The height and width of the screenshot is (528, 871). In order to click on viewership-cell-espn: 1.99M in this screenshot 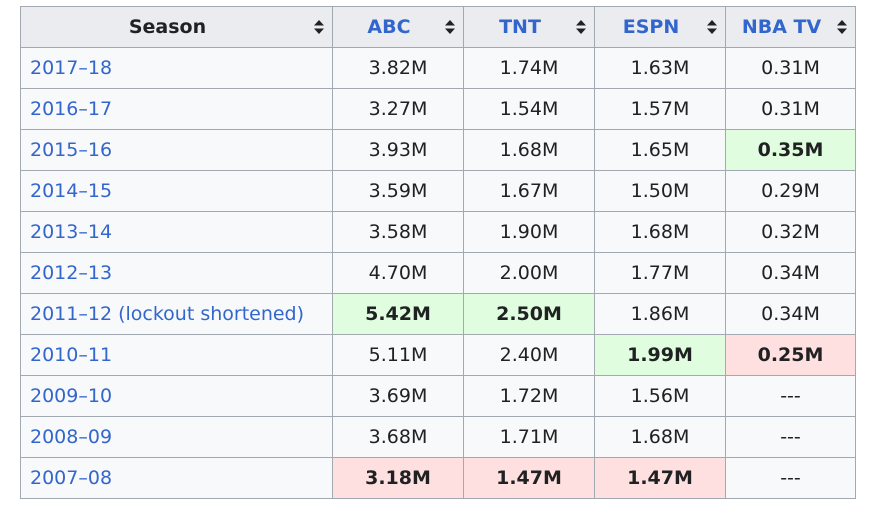, I will do `click(660, 355)`.